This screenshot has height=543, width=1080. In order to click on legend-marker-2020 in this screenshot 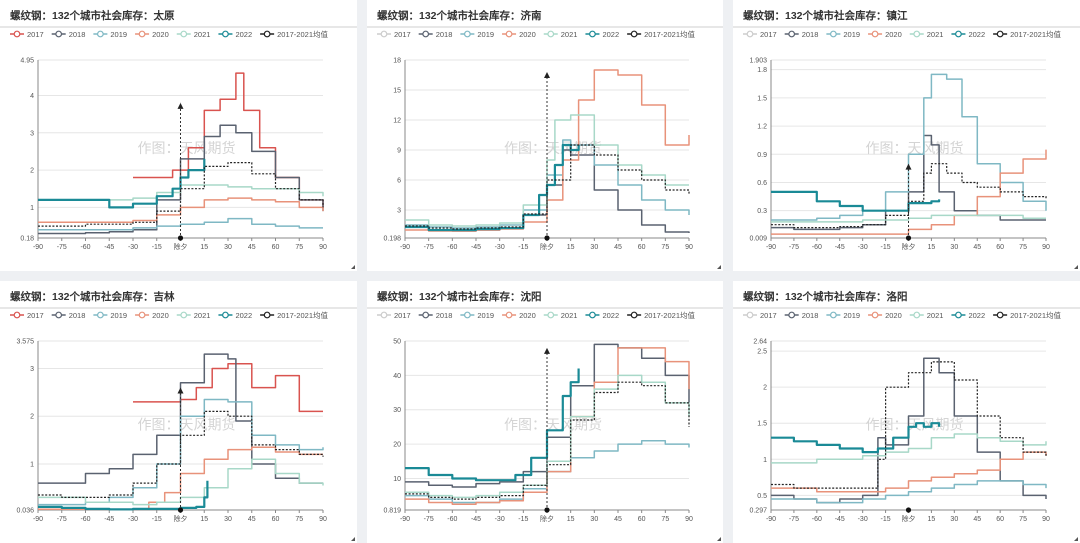, I will do `click(142, 34)`.